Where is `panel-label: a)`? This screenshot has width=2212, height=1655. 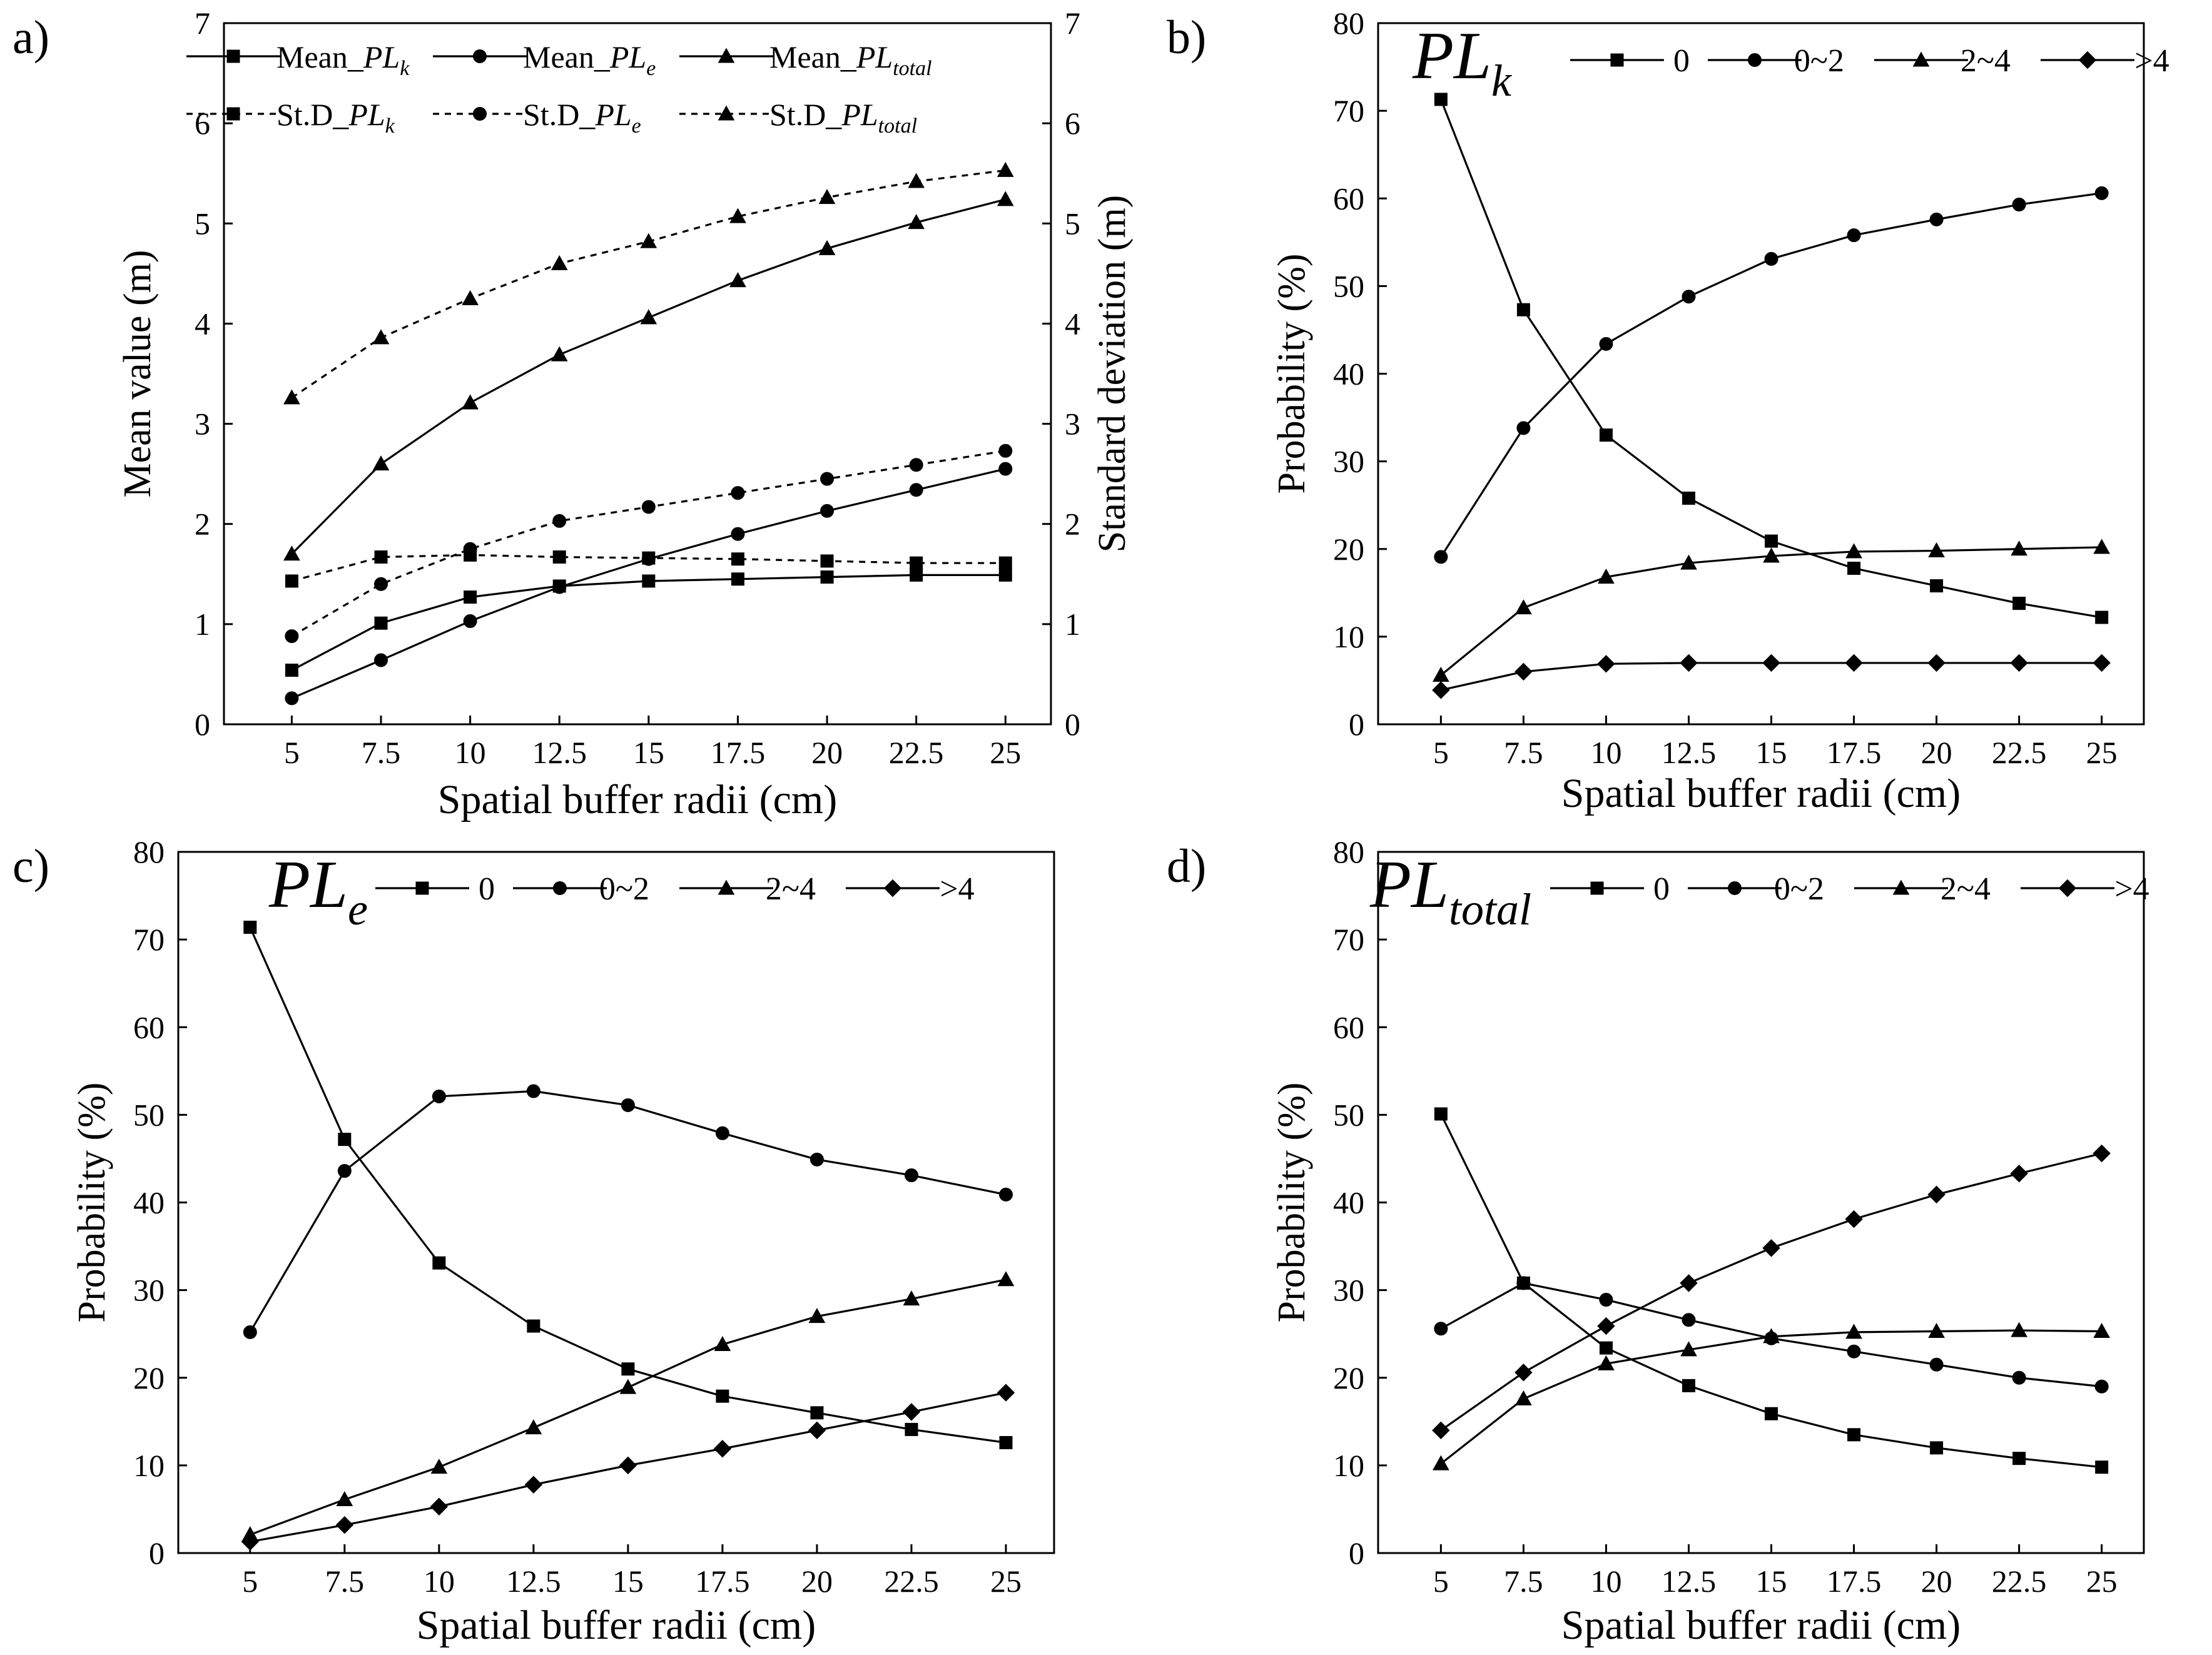
panel-label: a) is located at coordinates (31, 37).